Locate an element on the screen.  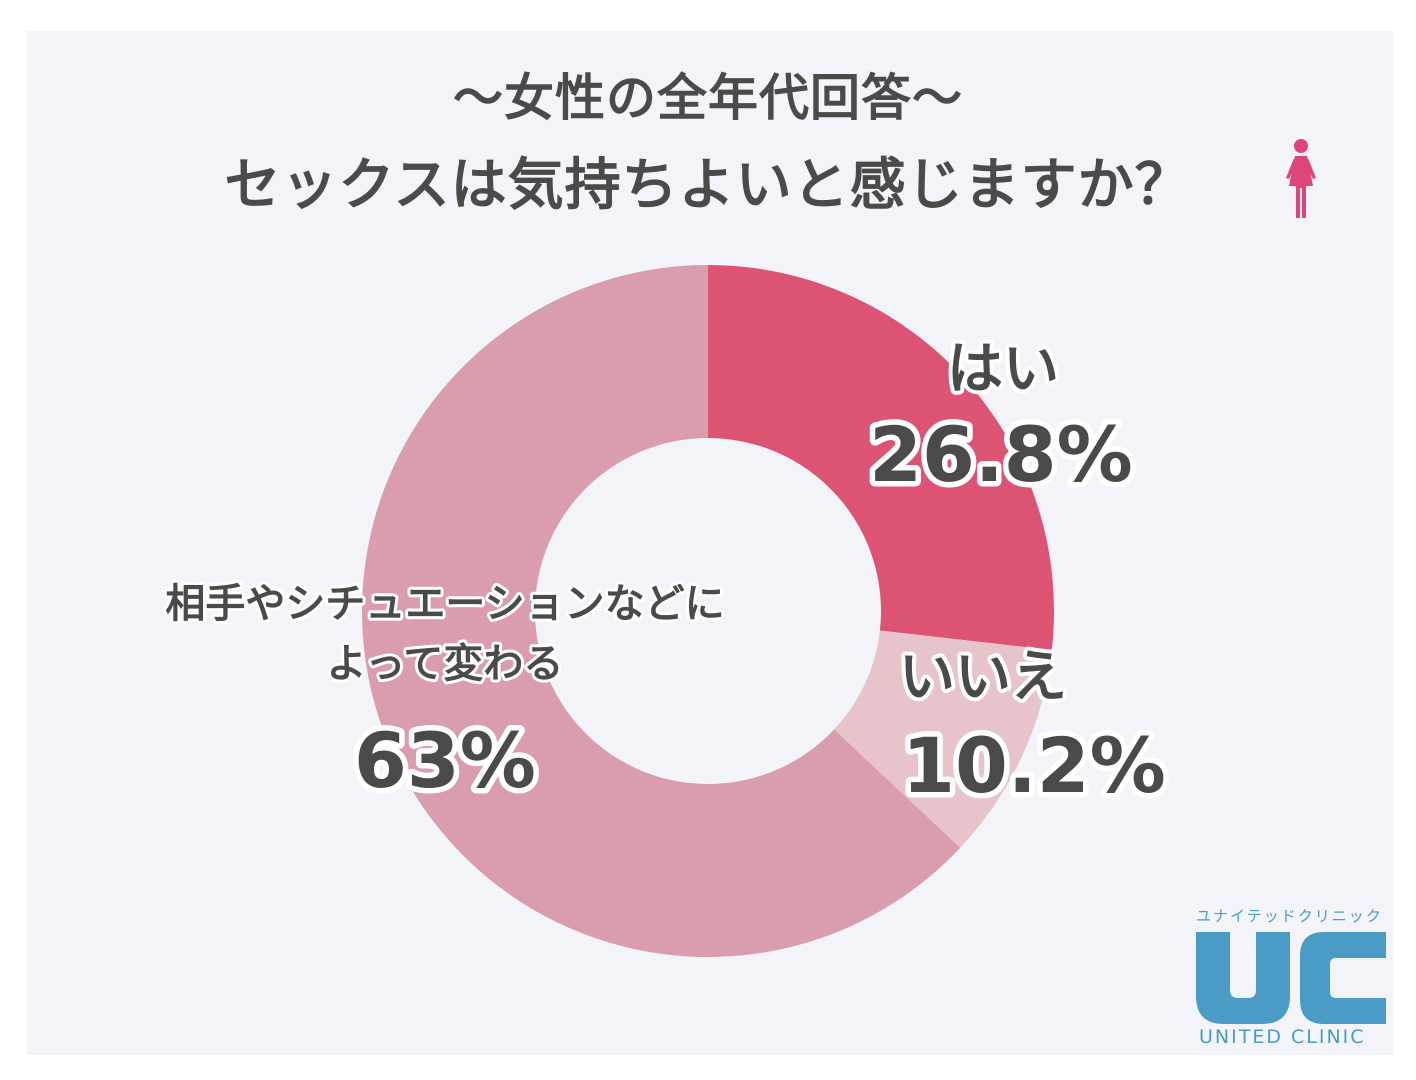
logo-english: UNITED CLINIC is located at coordinates (1282, 1037).